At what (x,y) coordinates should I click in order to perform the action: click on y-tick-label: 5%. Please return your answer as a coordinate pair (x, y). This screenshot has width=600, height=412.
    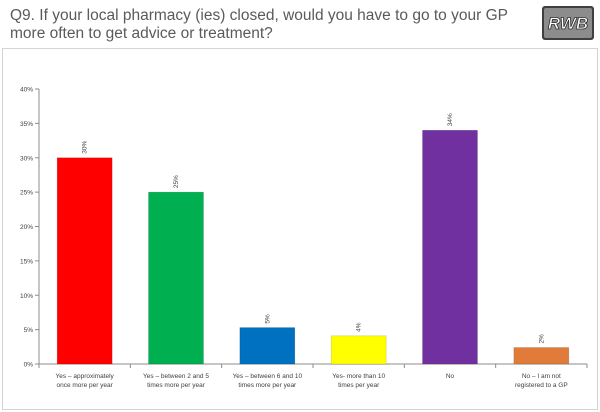
    Looking at the image, I should click on (29, 330).